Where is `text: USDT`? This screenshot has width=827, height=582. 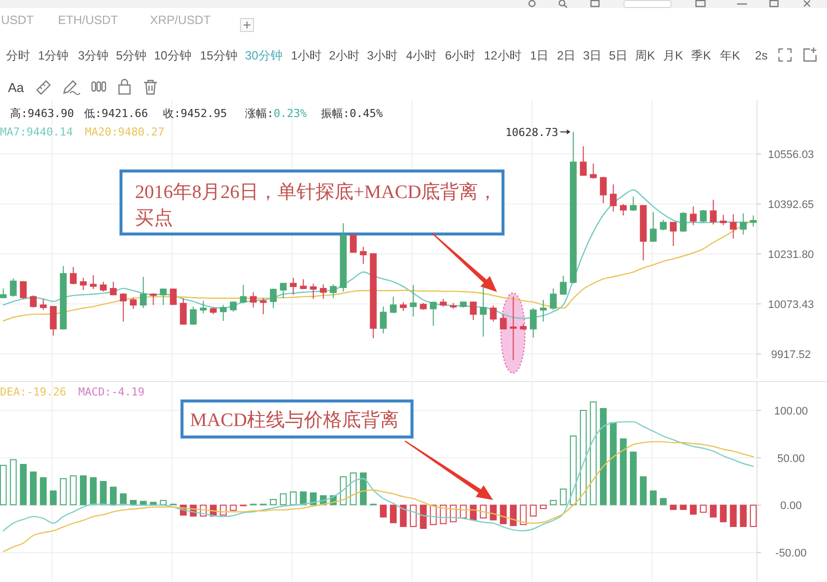 text: USDT is located at coordinates (17, 20).